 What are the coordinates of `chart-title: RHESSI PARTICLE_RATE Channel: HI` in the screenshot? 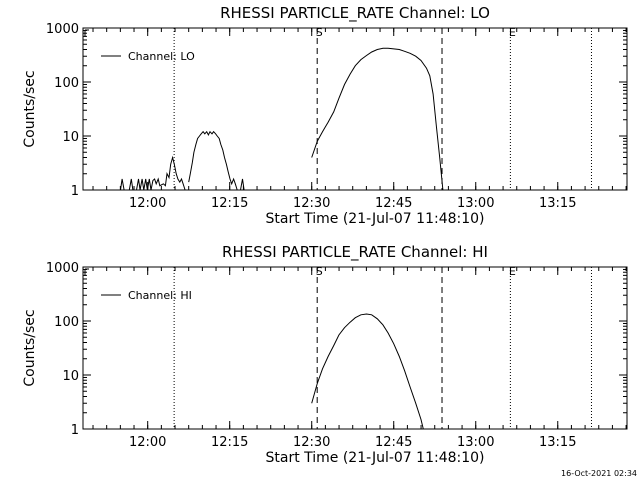 It's located at (355, 252).